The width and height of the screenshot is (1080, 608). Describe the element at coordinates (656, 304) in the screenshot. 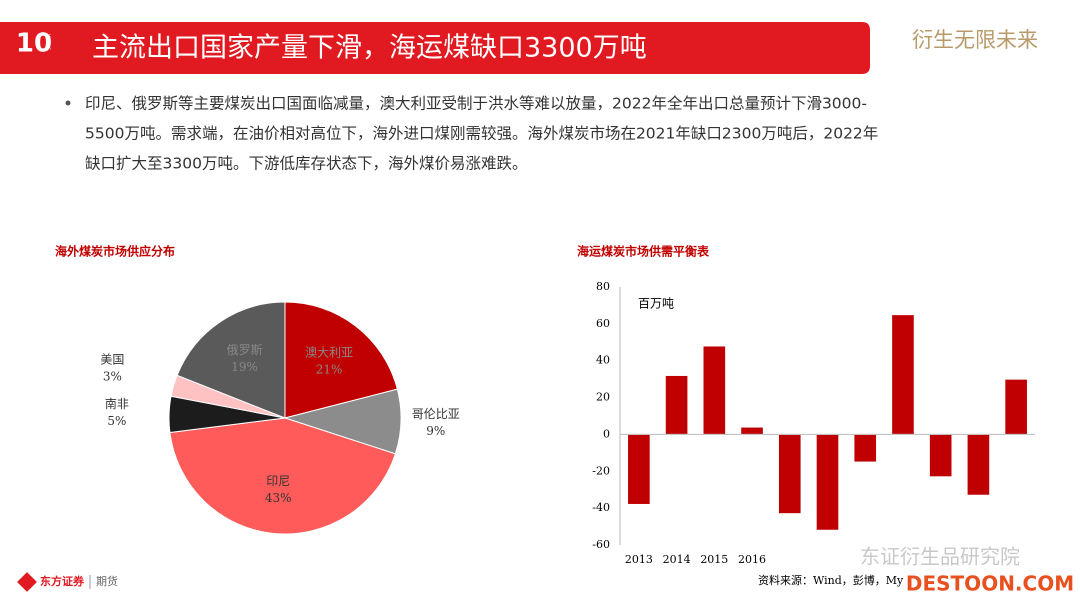

I see `unit-label: 百万吨` at that location.